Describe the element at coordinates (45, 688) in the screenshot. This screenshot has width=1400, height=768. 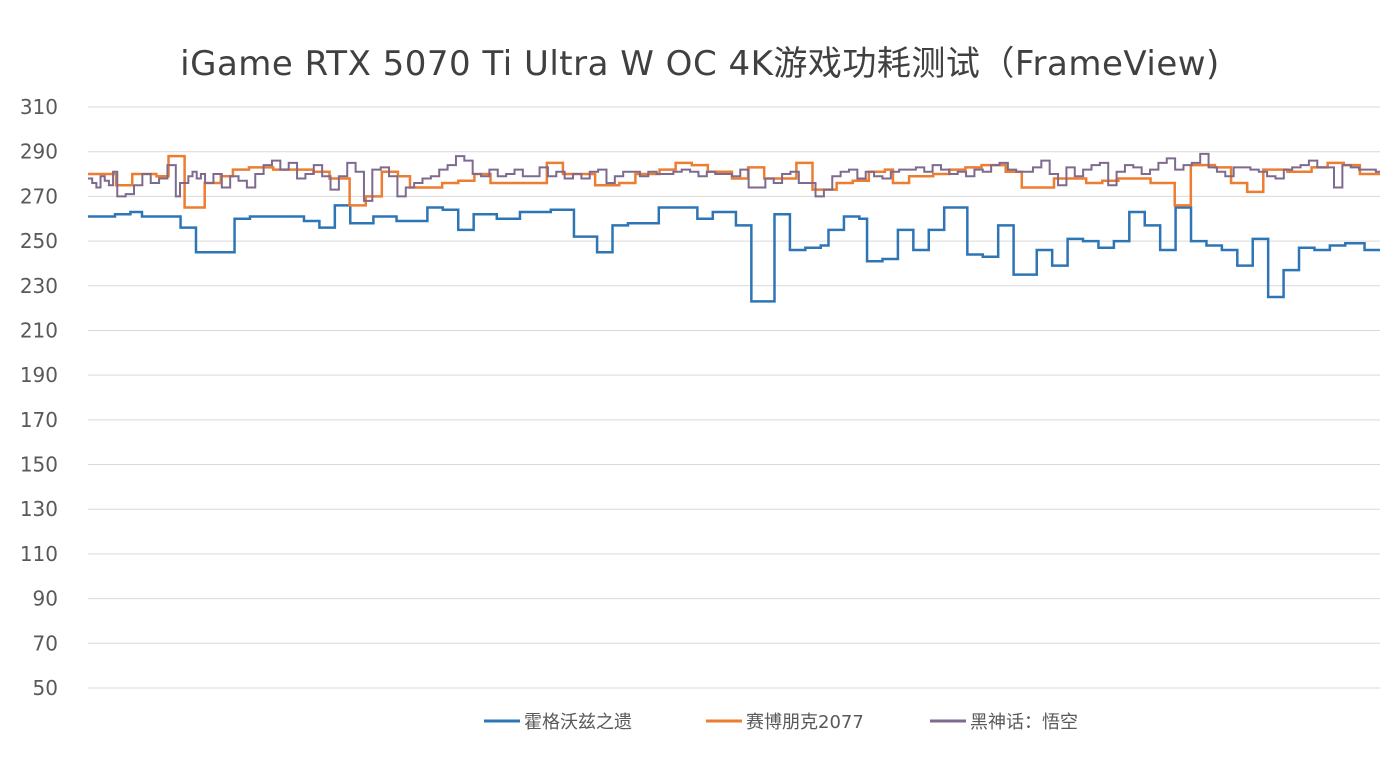
I see `y-tick-label: 50` at that location.